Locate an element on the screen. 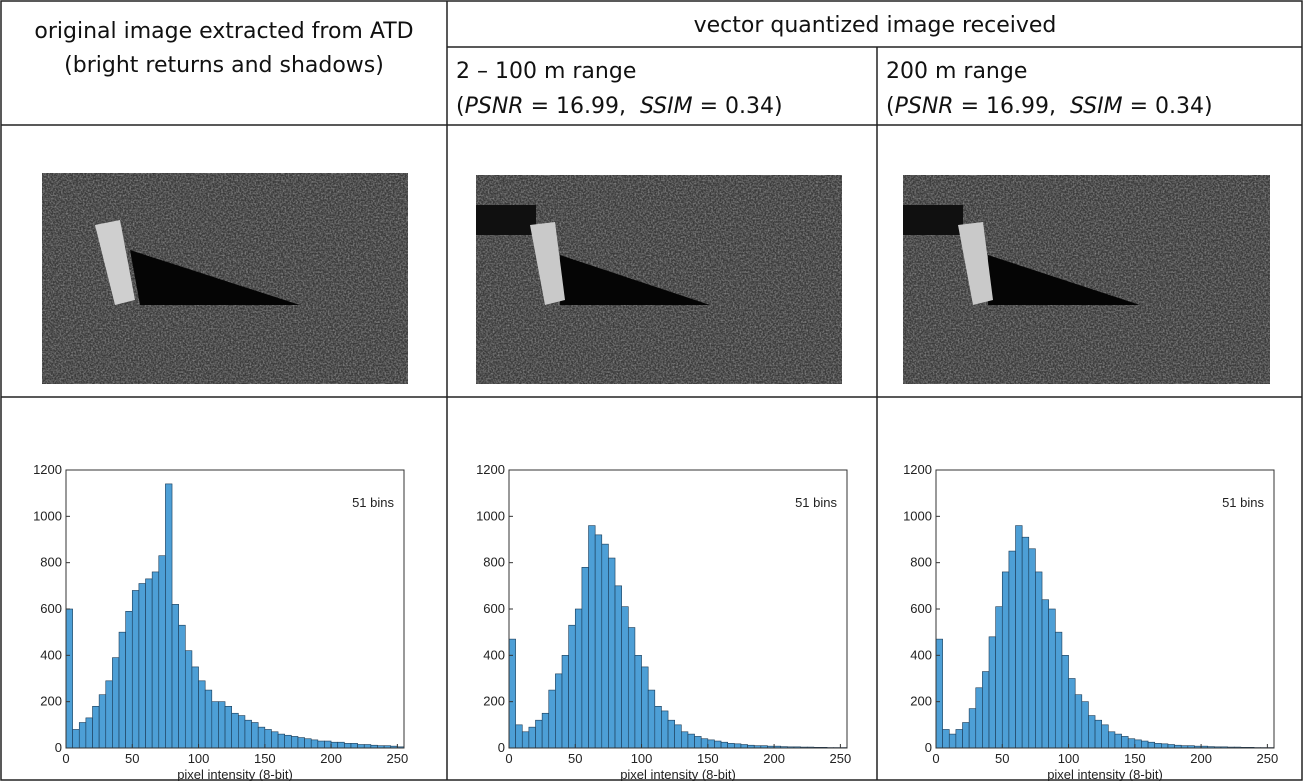 This screenshot has height=781, width=1303. header-text: original image extracted from ATD is located at coordinates (223, 31).